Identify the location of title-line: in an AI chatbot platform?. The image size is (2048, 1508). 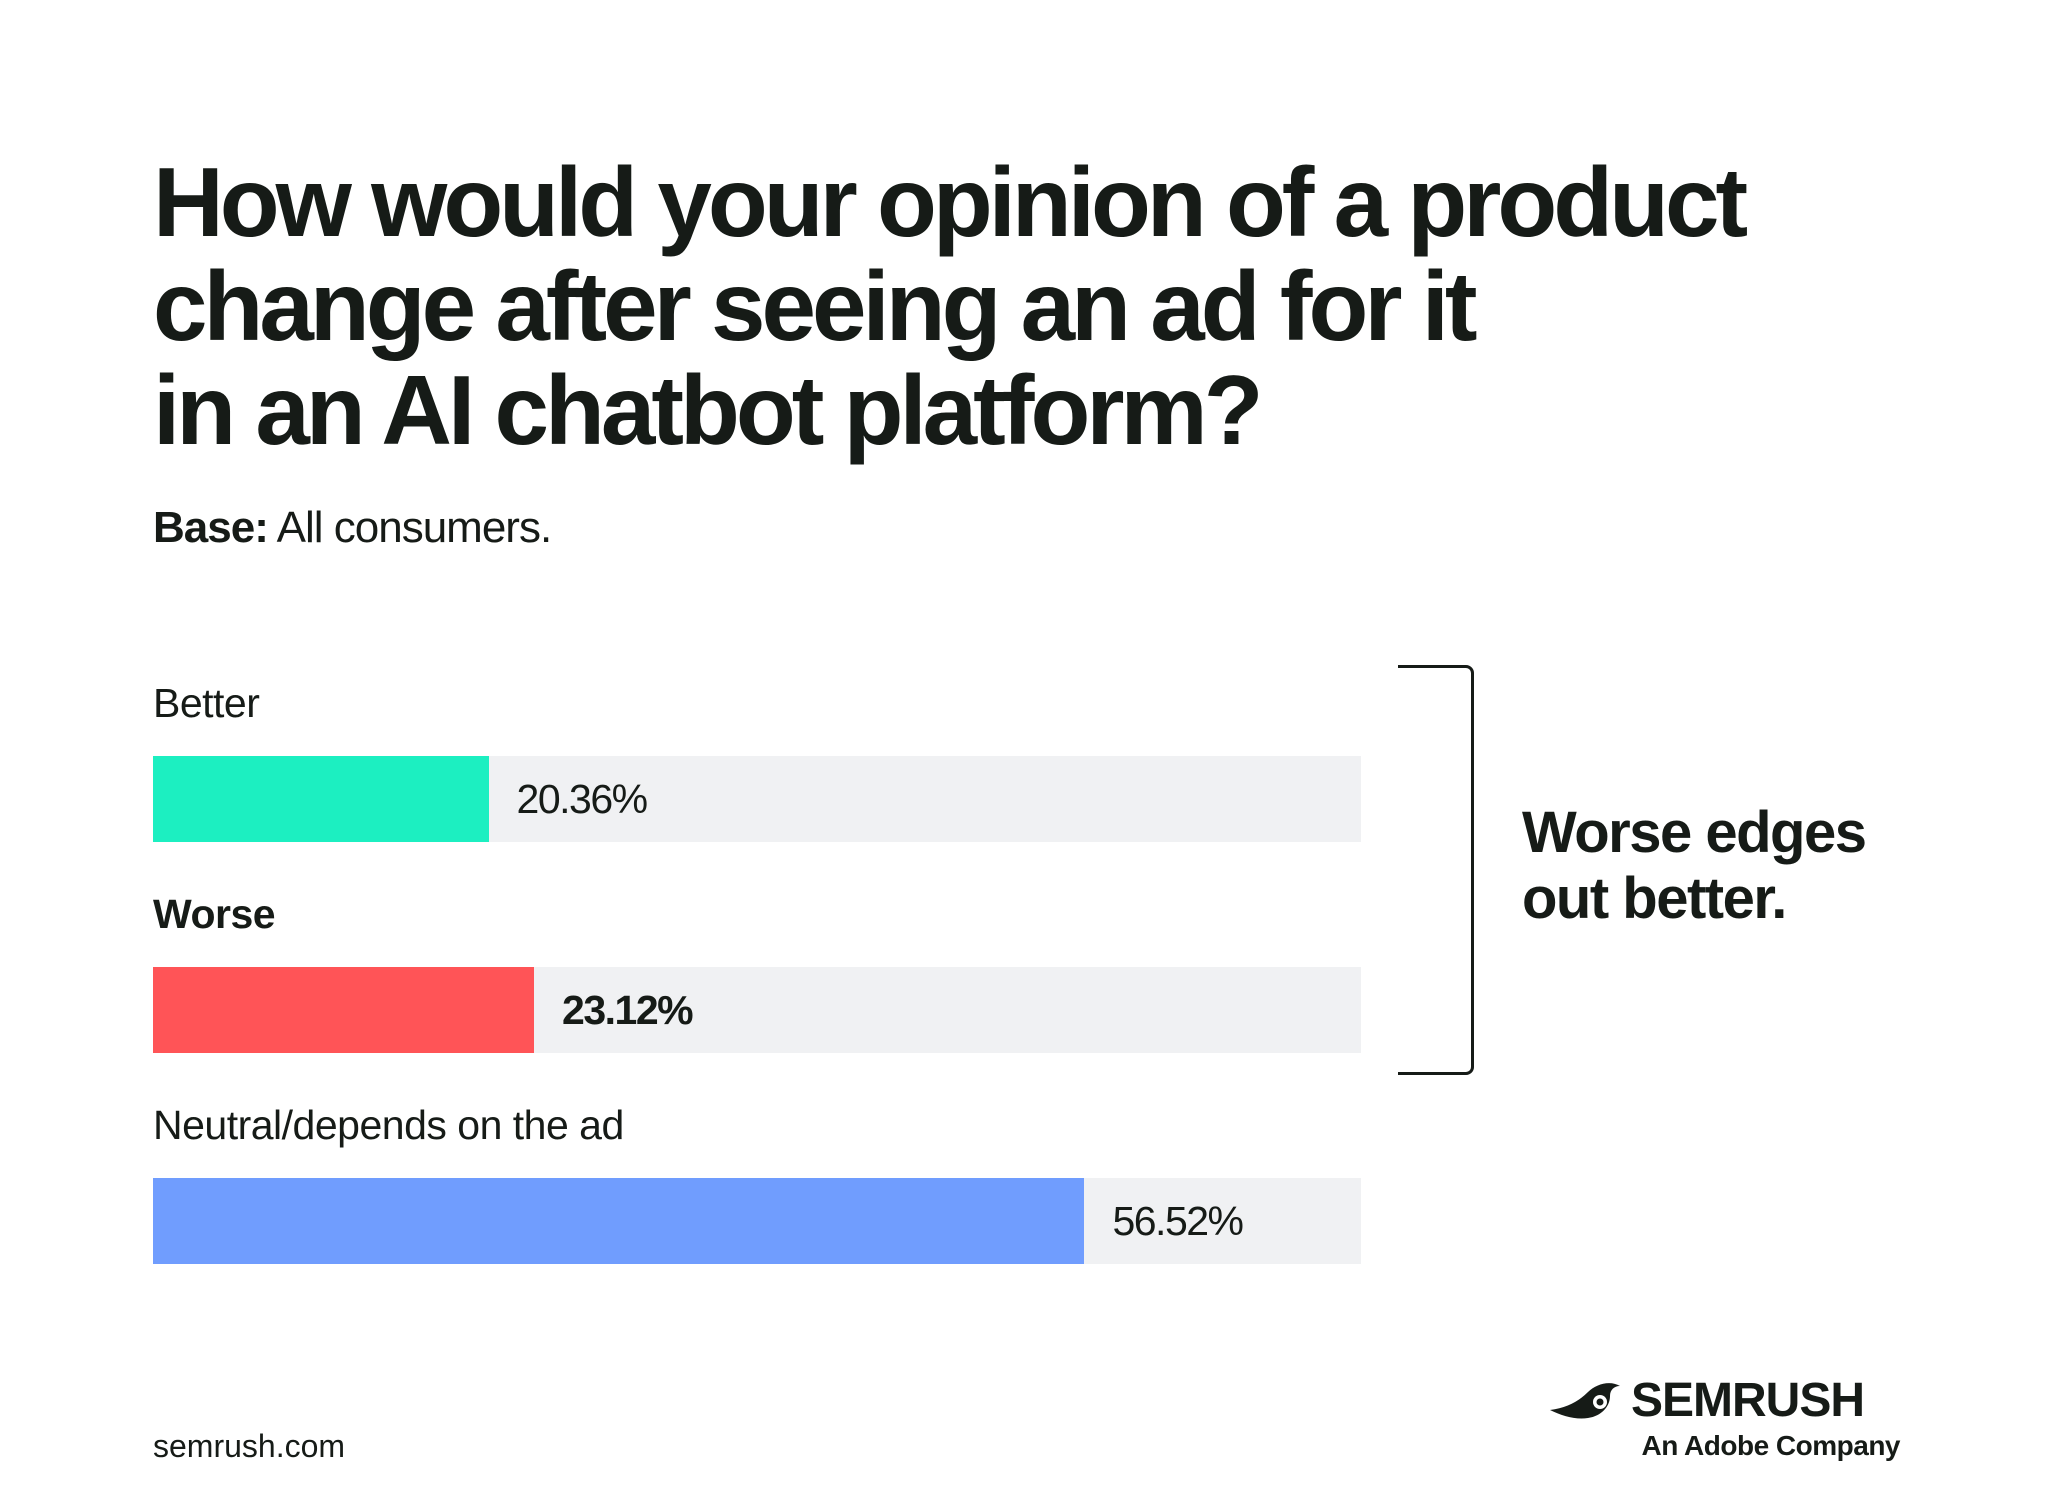
(708, 410).